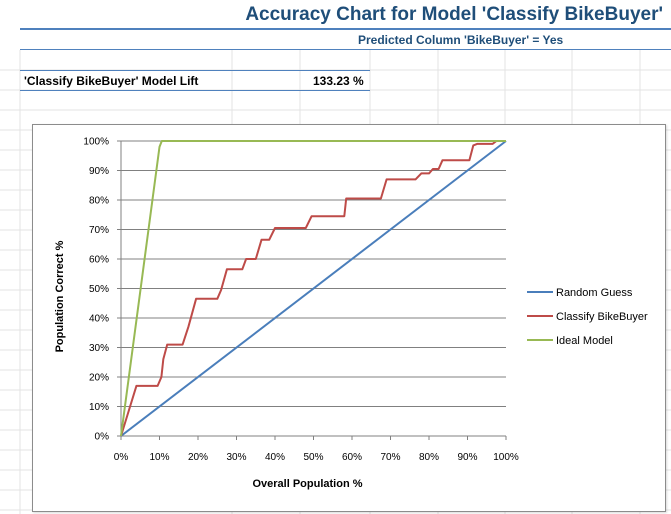  What do you see at coordinates (195, 70) in the screenshot?
I see `lift-top-rule` at bounding box center [195, 70].